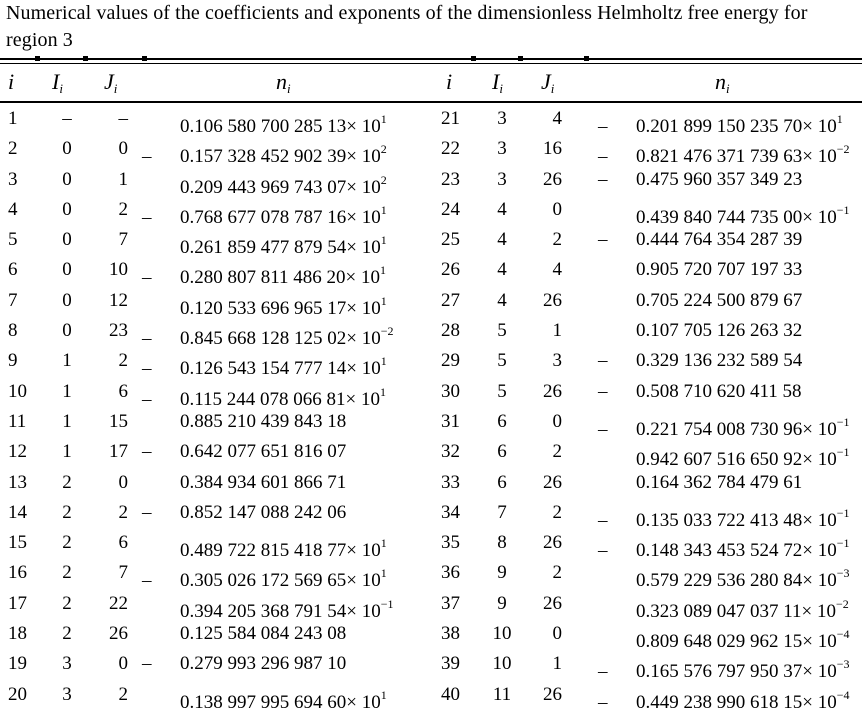 The image size is (862, 718). Describe the element at coordinates (17, 603) in the screenshot. I see `cell-i: 17` at that location.